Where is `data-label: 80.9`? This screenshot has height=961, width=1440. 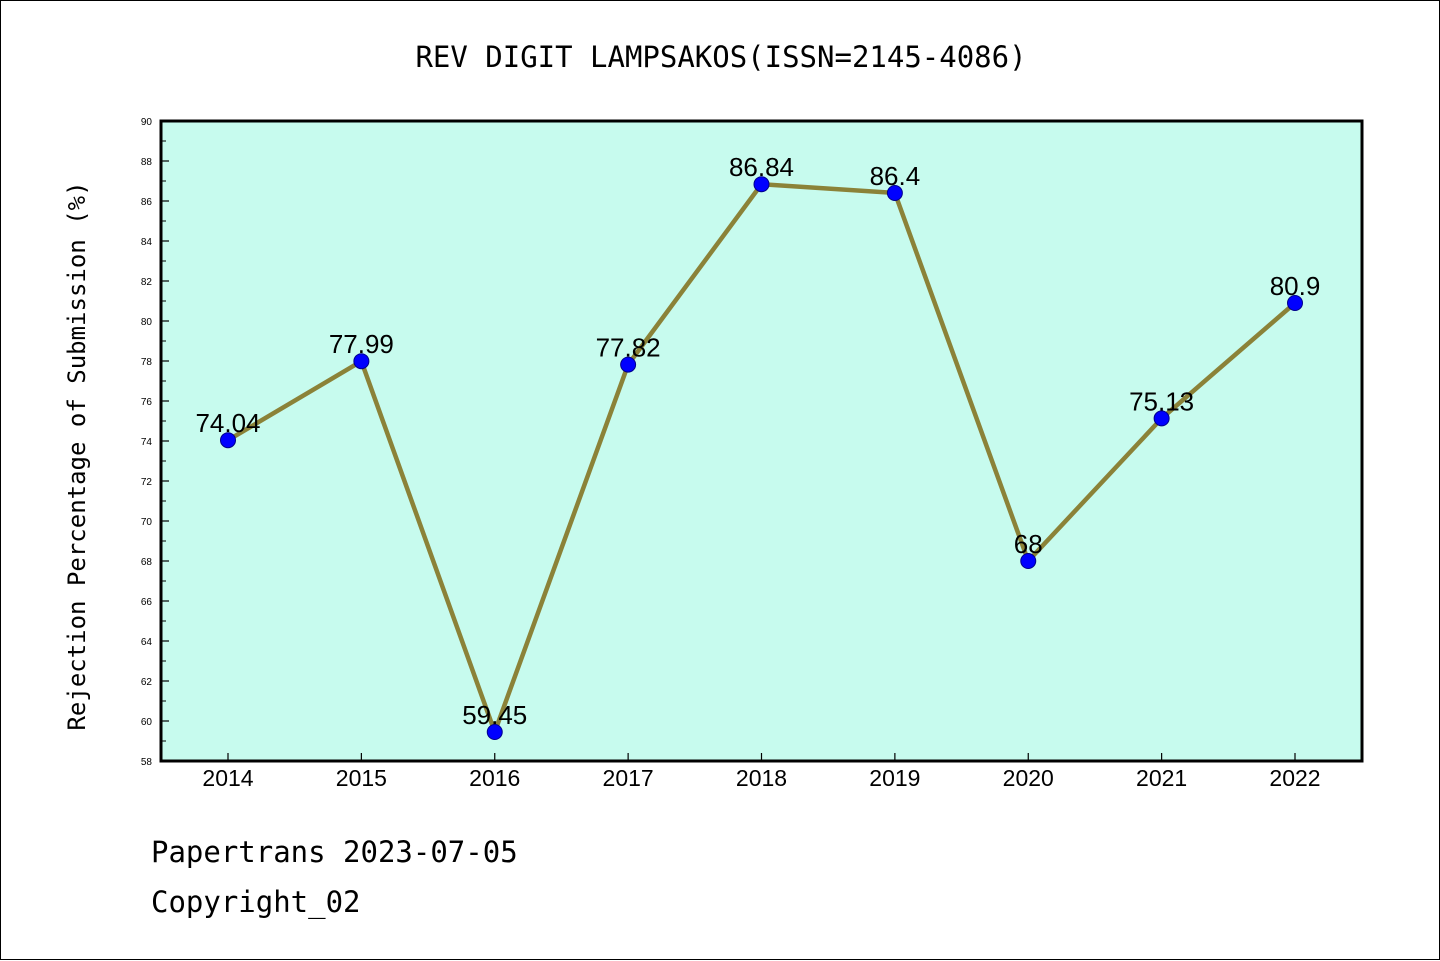
data-label: 80.9 is located at coordinates (1295, 286).